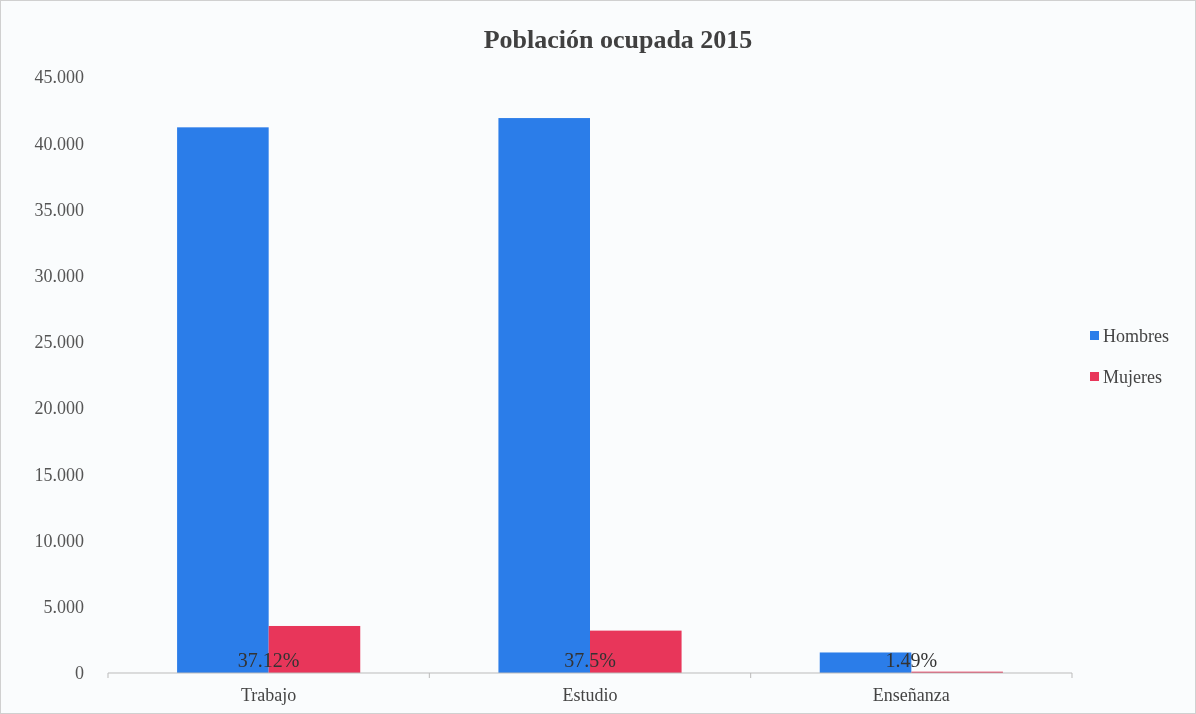  Describe the element at coordinates (79, 673) in the screenshot. I see `y-tick-label: 0` at that location.